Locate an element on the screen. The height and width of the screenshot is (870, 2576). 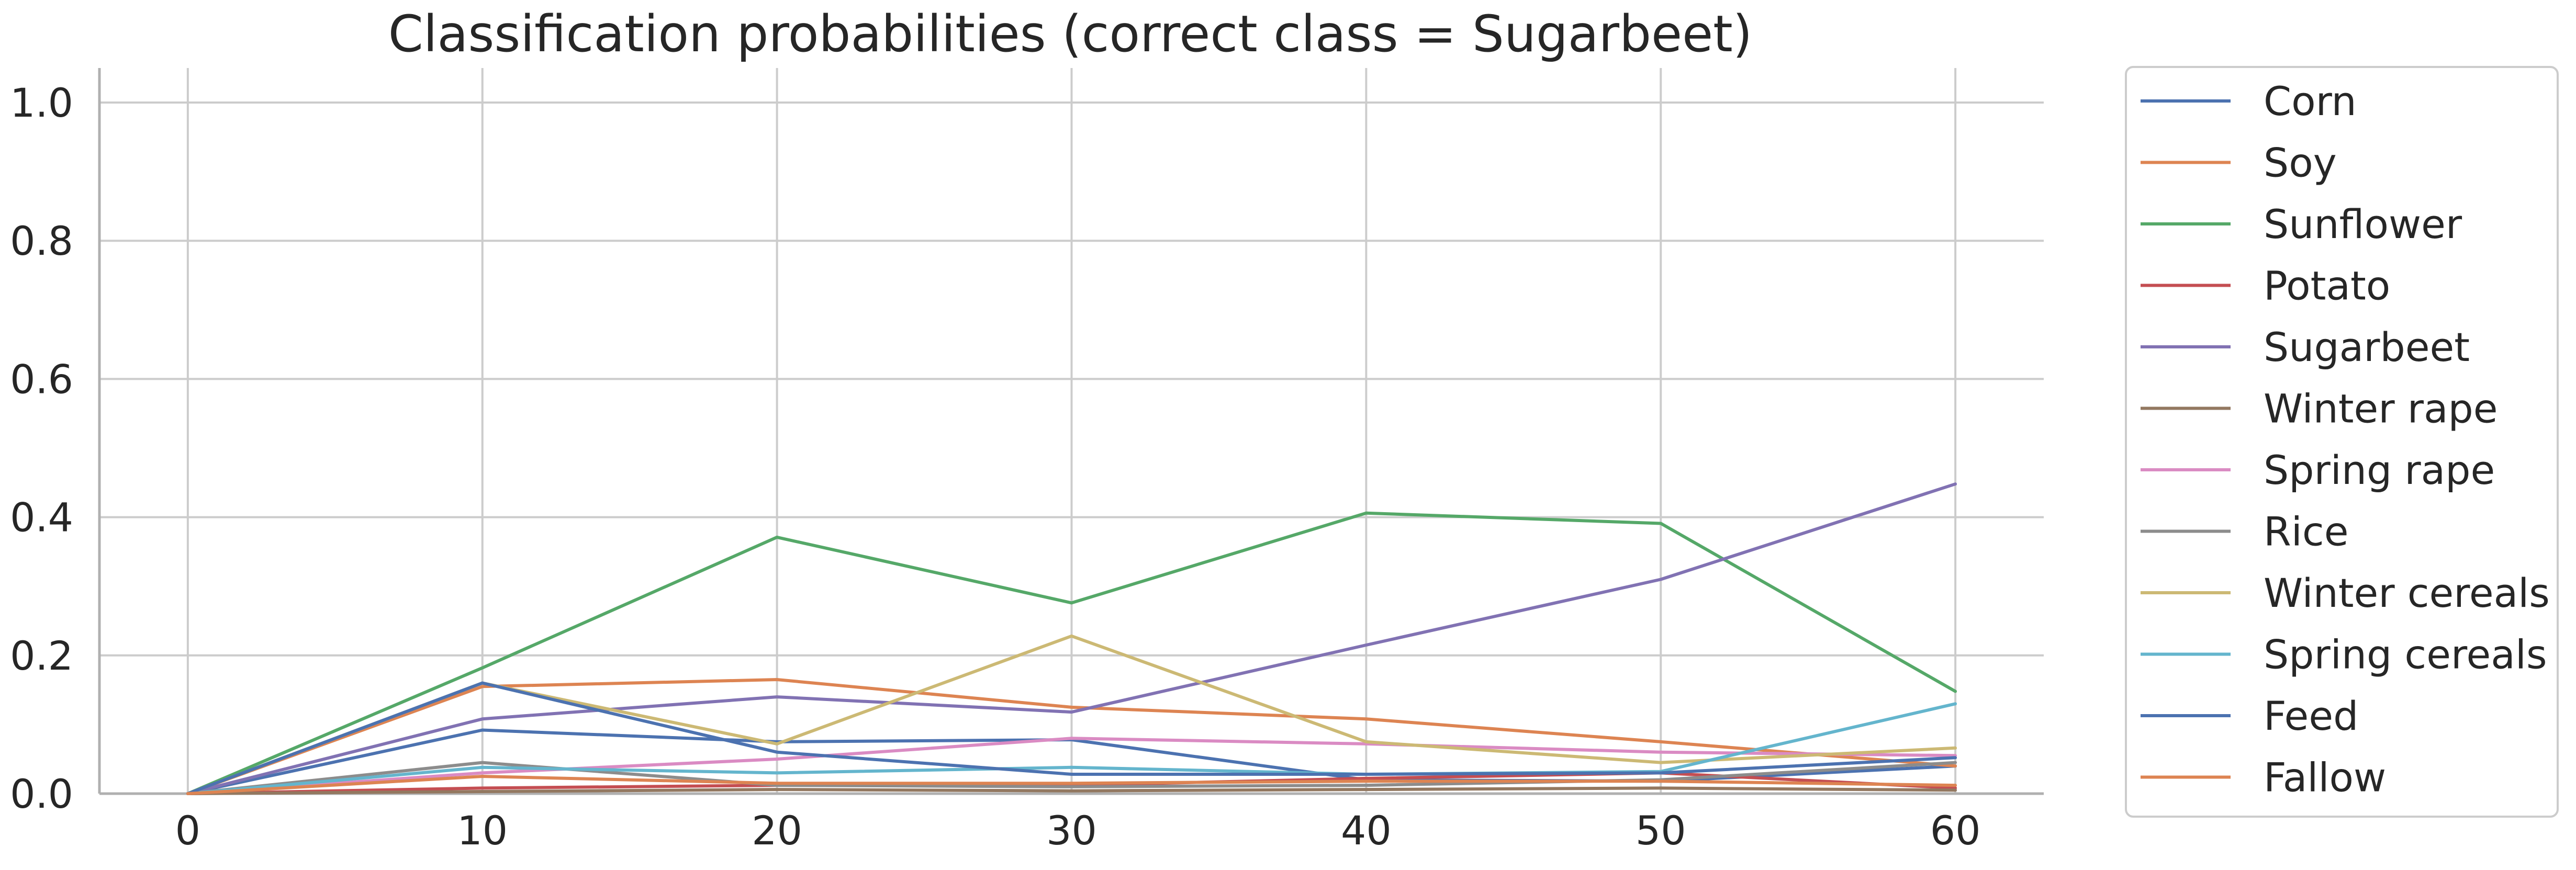
series-line-feed is located at coordinates (1071, 738).